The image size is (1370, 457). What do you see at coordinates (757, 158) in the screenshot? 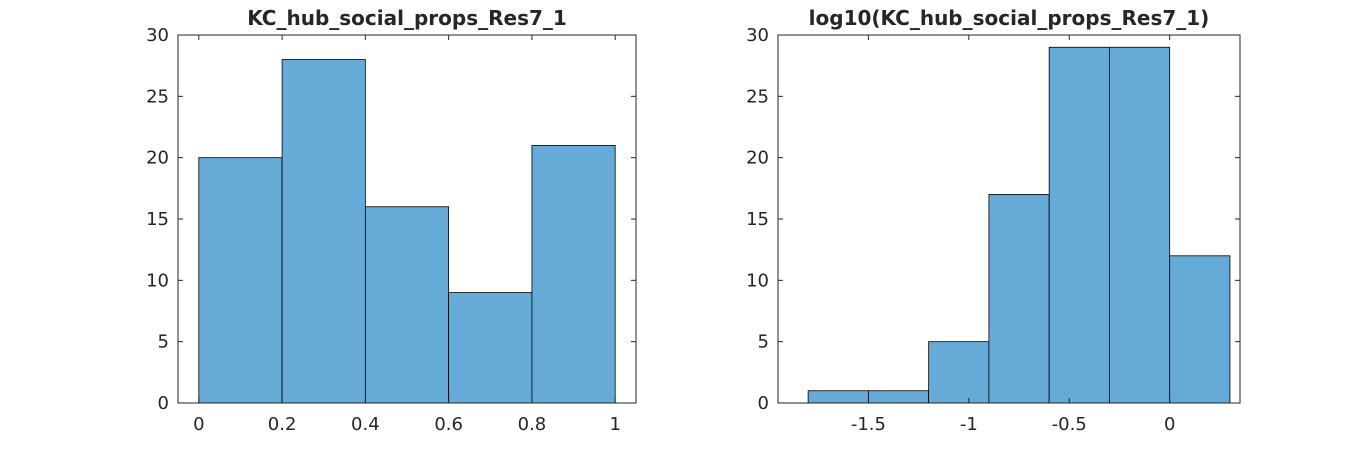
I see `y-tick-label-right-4: 20` at bounding box center [757, 158].